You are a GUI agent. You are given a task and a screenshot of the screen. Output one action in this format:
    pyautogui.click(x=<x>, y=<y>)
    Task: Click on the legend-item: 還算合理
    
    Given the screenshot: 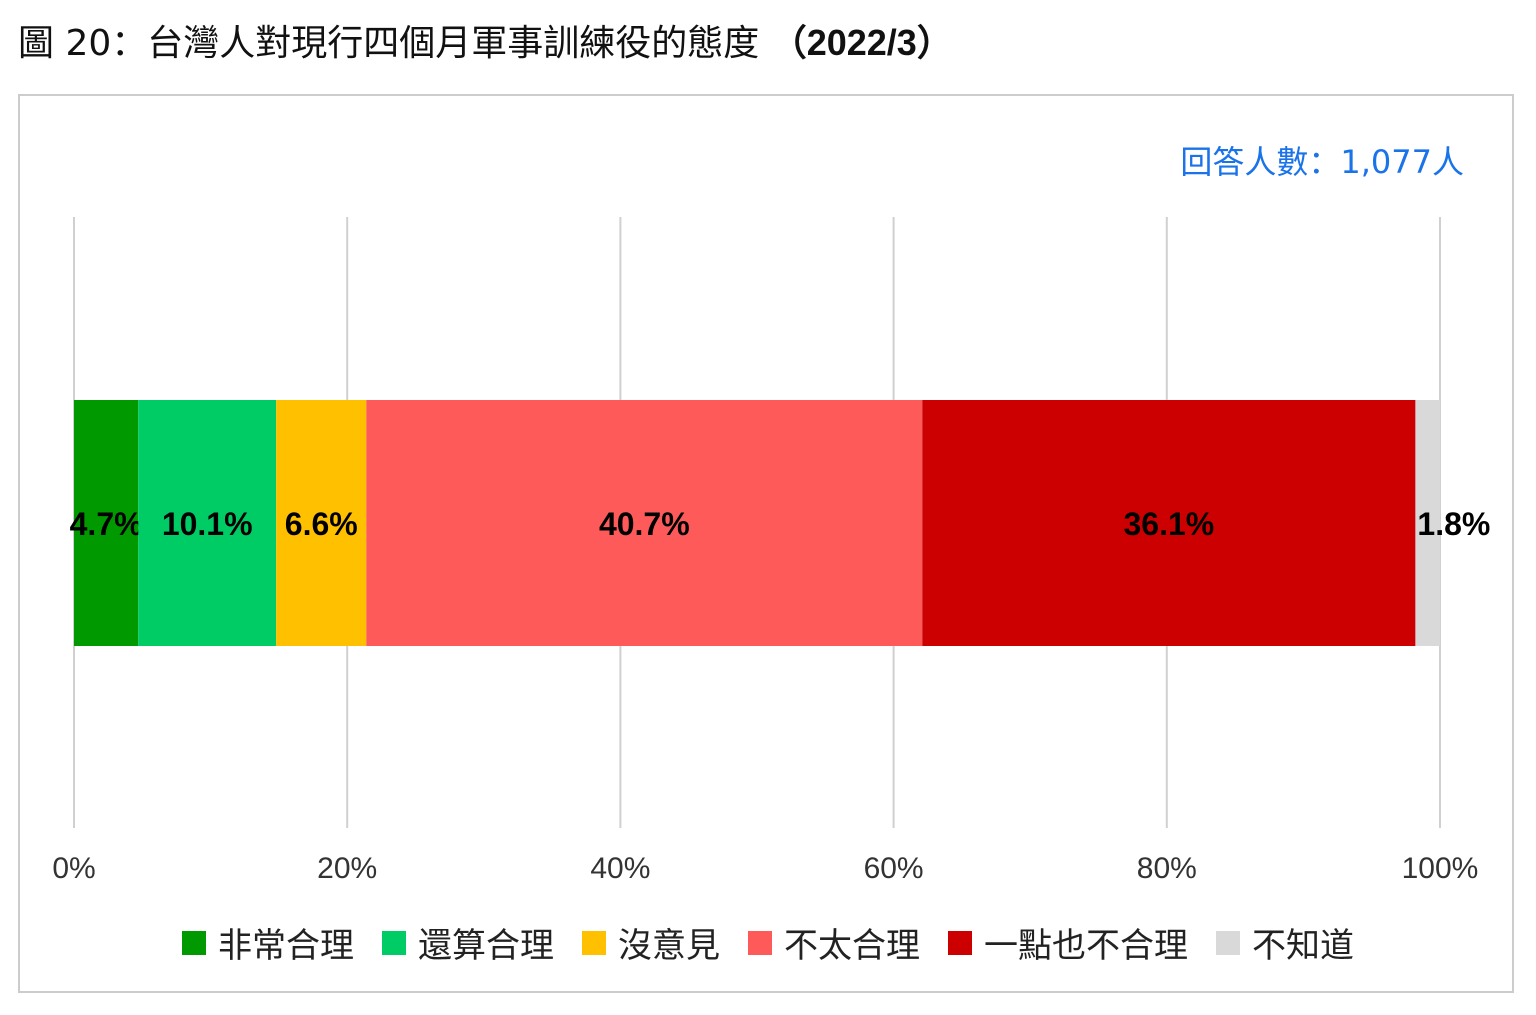 What is the action you would take?
    pyautogui.click(x=468, y=942)
    